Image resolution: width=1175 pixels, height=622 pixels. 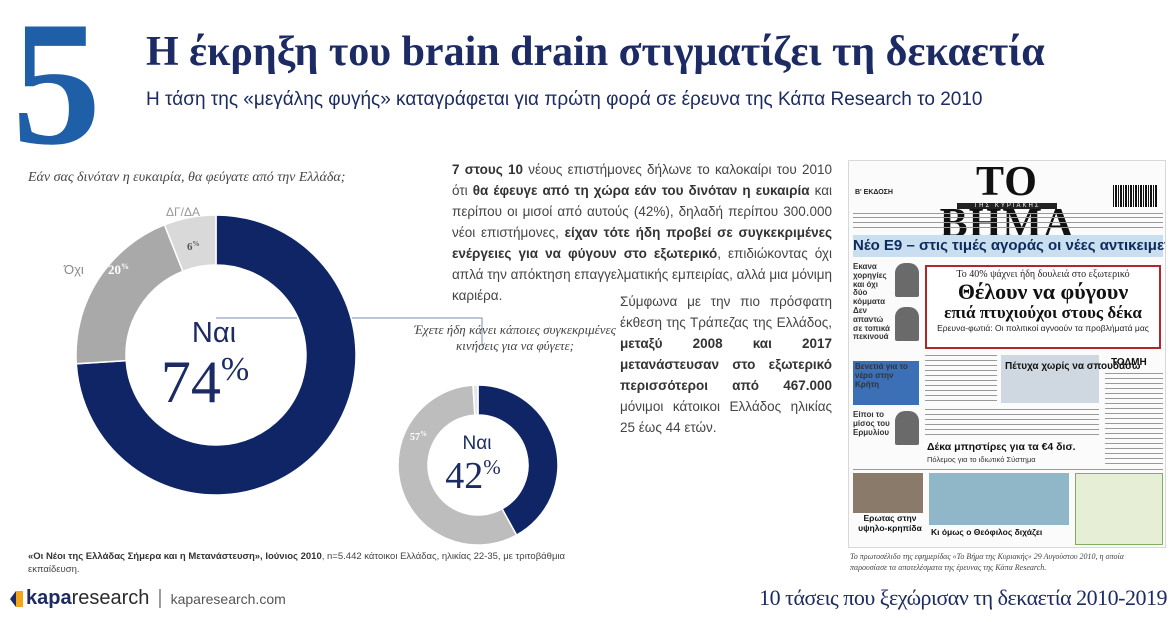 What do you see at coordinates (16, 599) in the screenshot?
I see `kapa-logo-mark-icon` at bounding box center [16, 599].